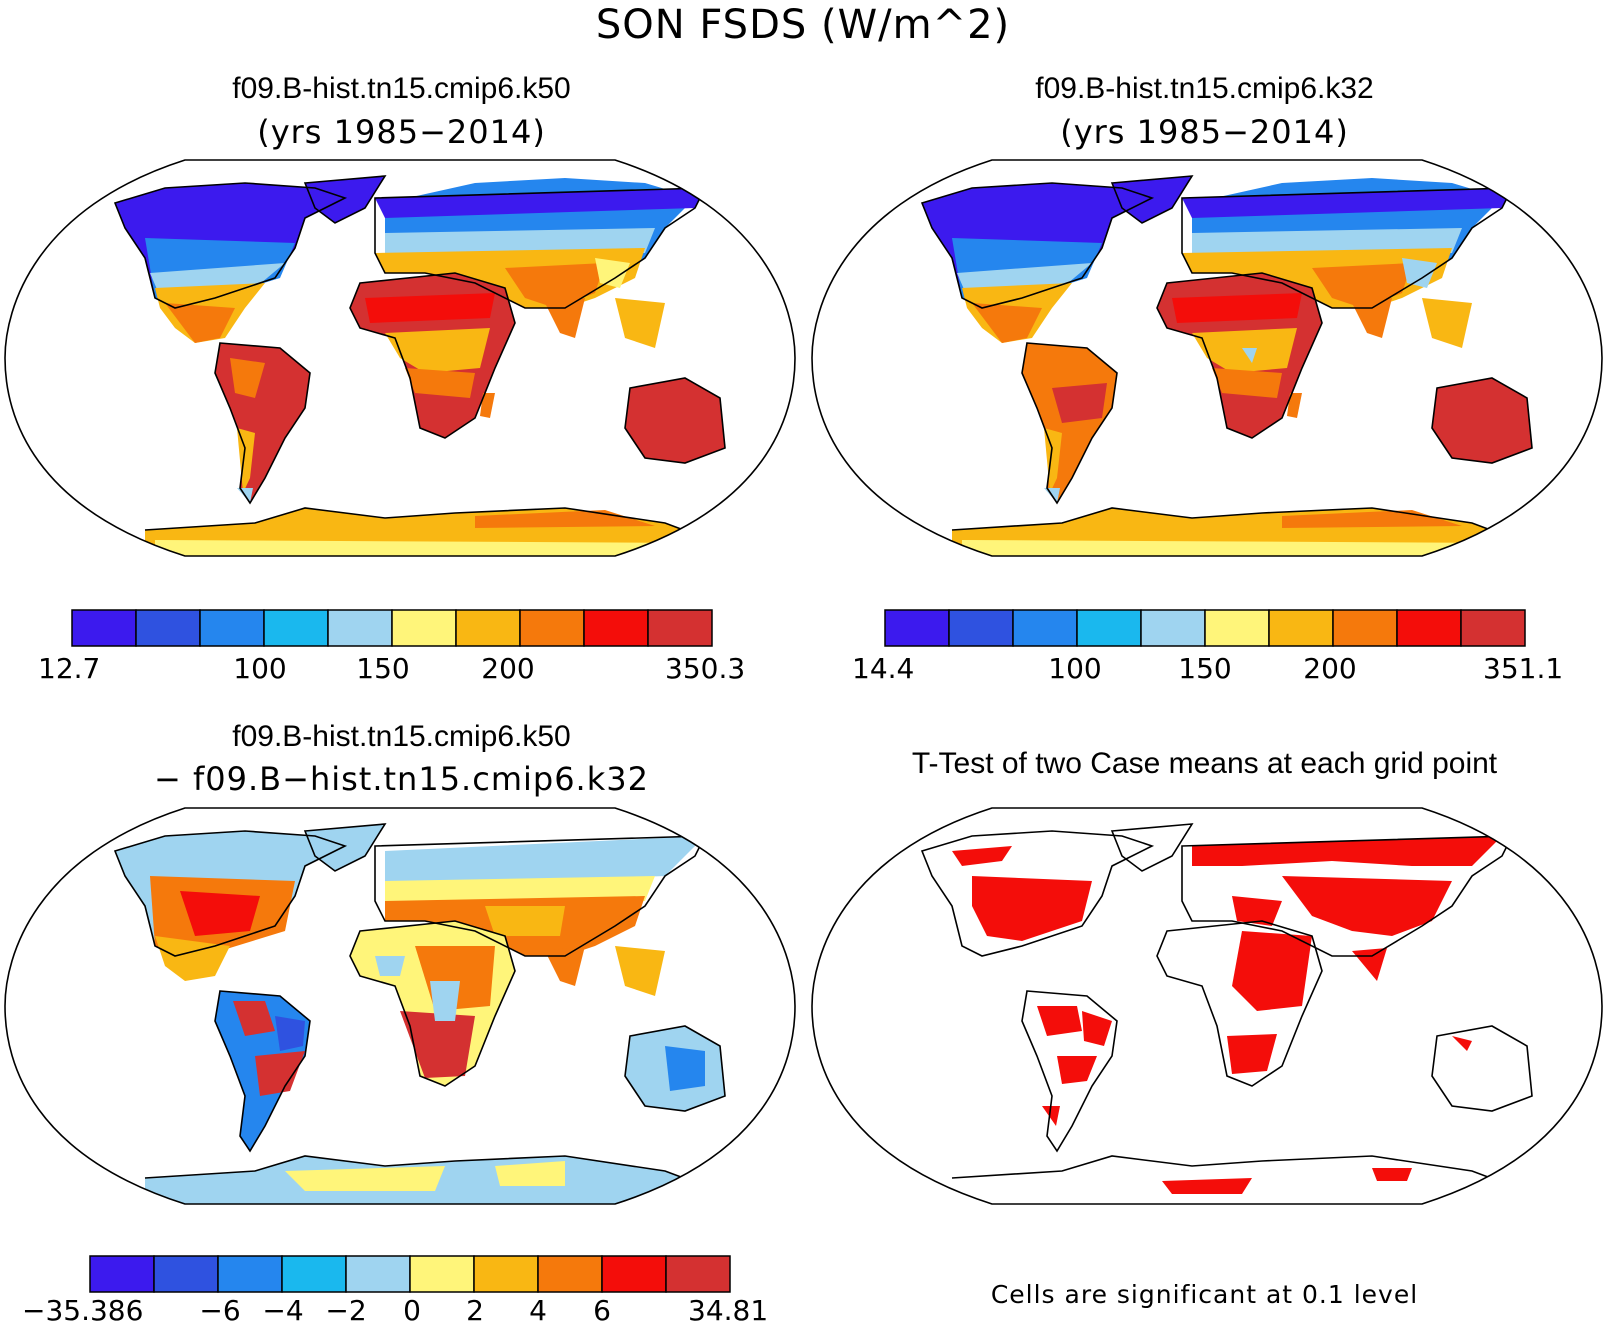 The image size is (1606, 1327). Describe the element at coordinates (412, 1310) in the screenshot. I see `tick-diff-4: 0` at that location.